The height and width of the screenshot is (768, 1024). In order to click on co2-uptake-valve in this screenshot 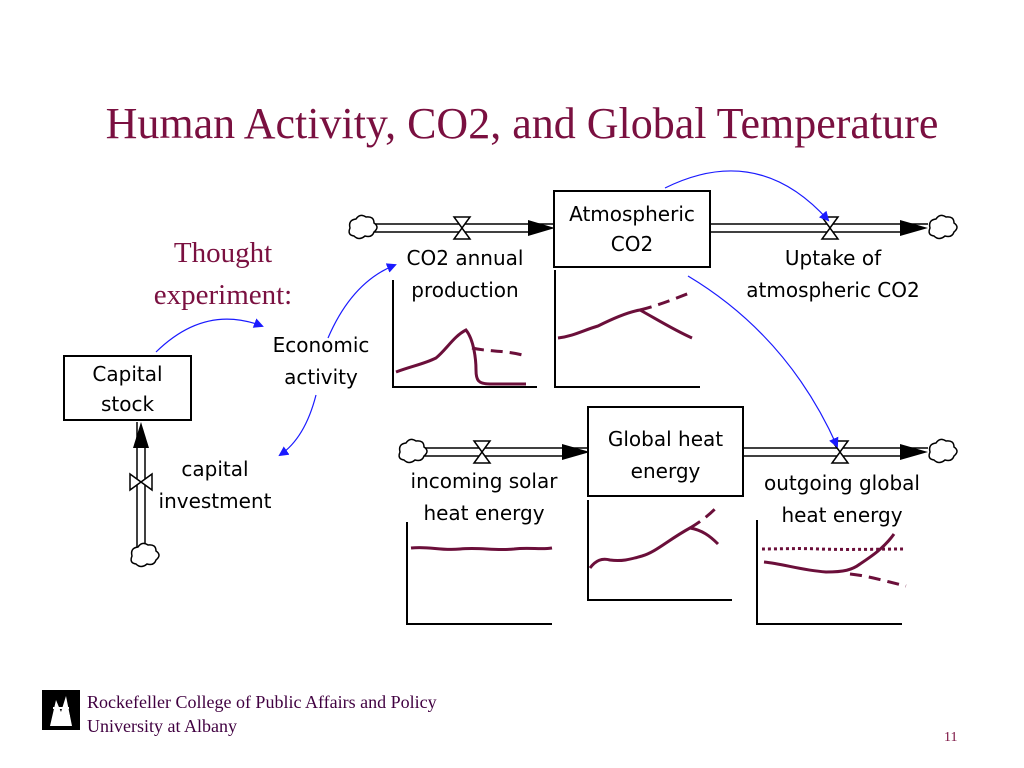, I will do `click(830, 228)`.